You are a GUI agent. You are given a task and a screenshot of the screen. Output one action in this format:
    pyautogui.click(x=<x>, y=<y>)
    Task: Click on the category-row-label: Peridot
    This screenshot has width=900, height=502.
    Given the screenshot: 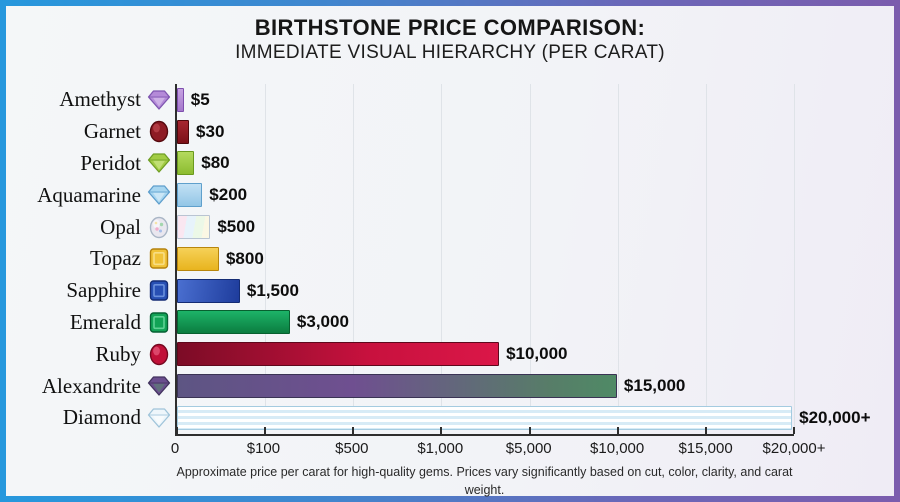 What is the action you would take?
    pyautogui.click(x=90, y=164)
    